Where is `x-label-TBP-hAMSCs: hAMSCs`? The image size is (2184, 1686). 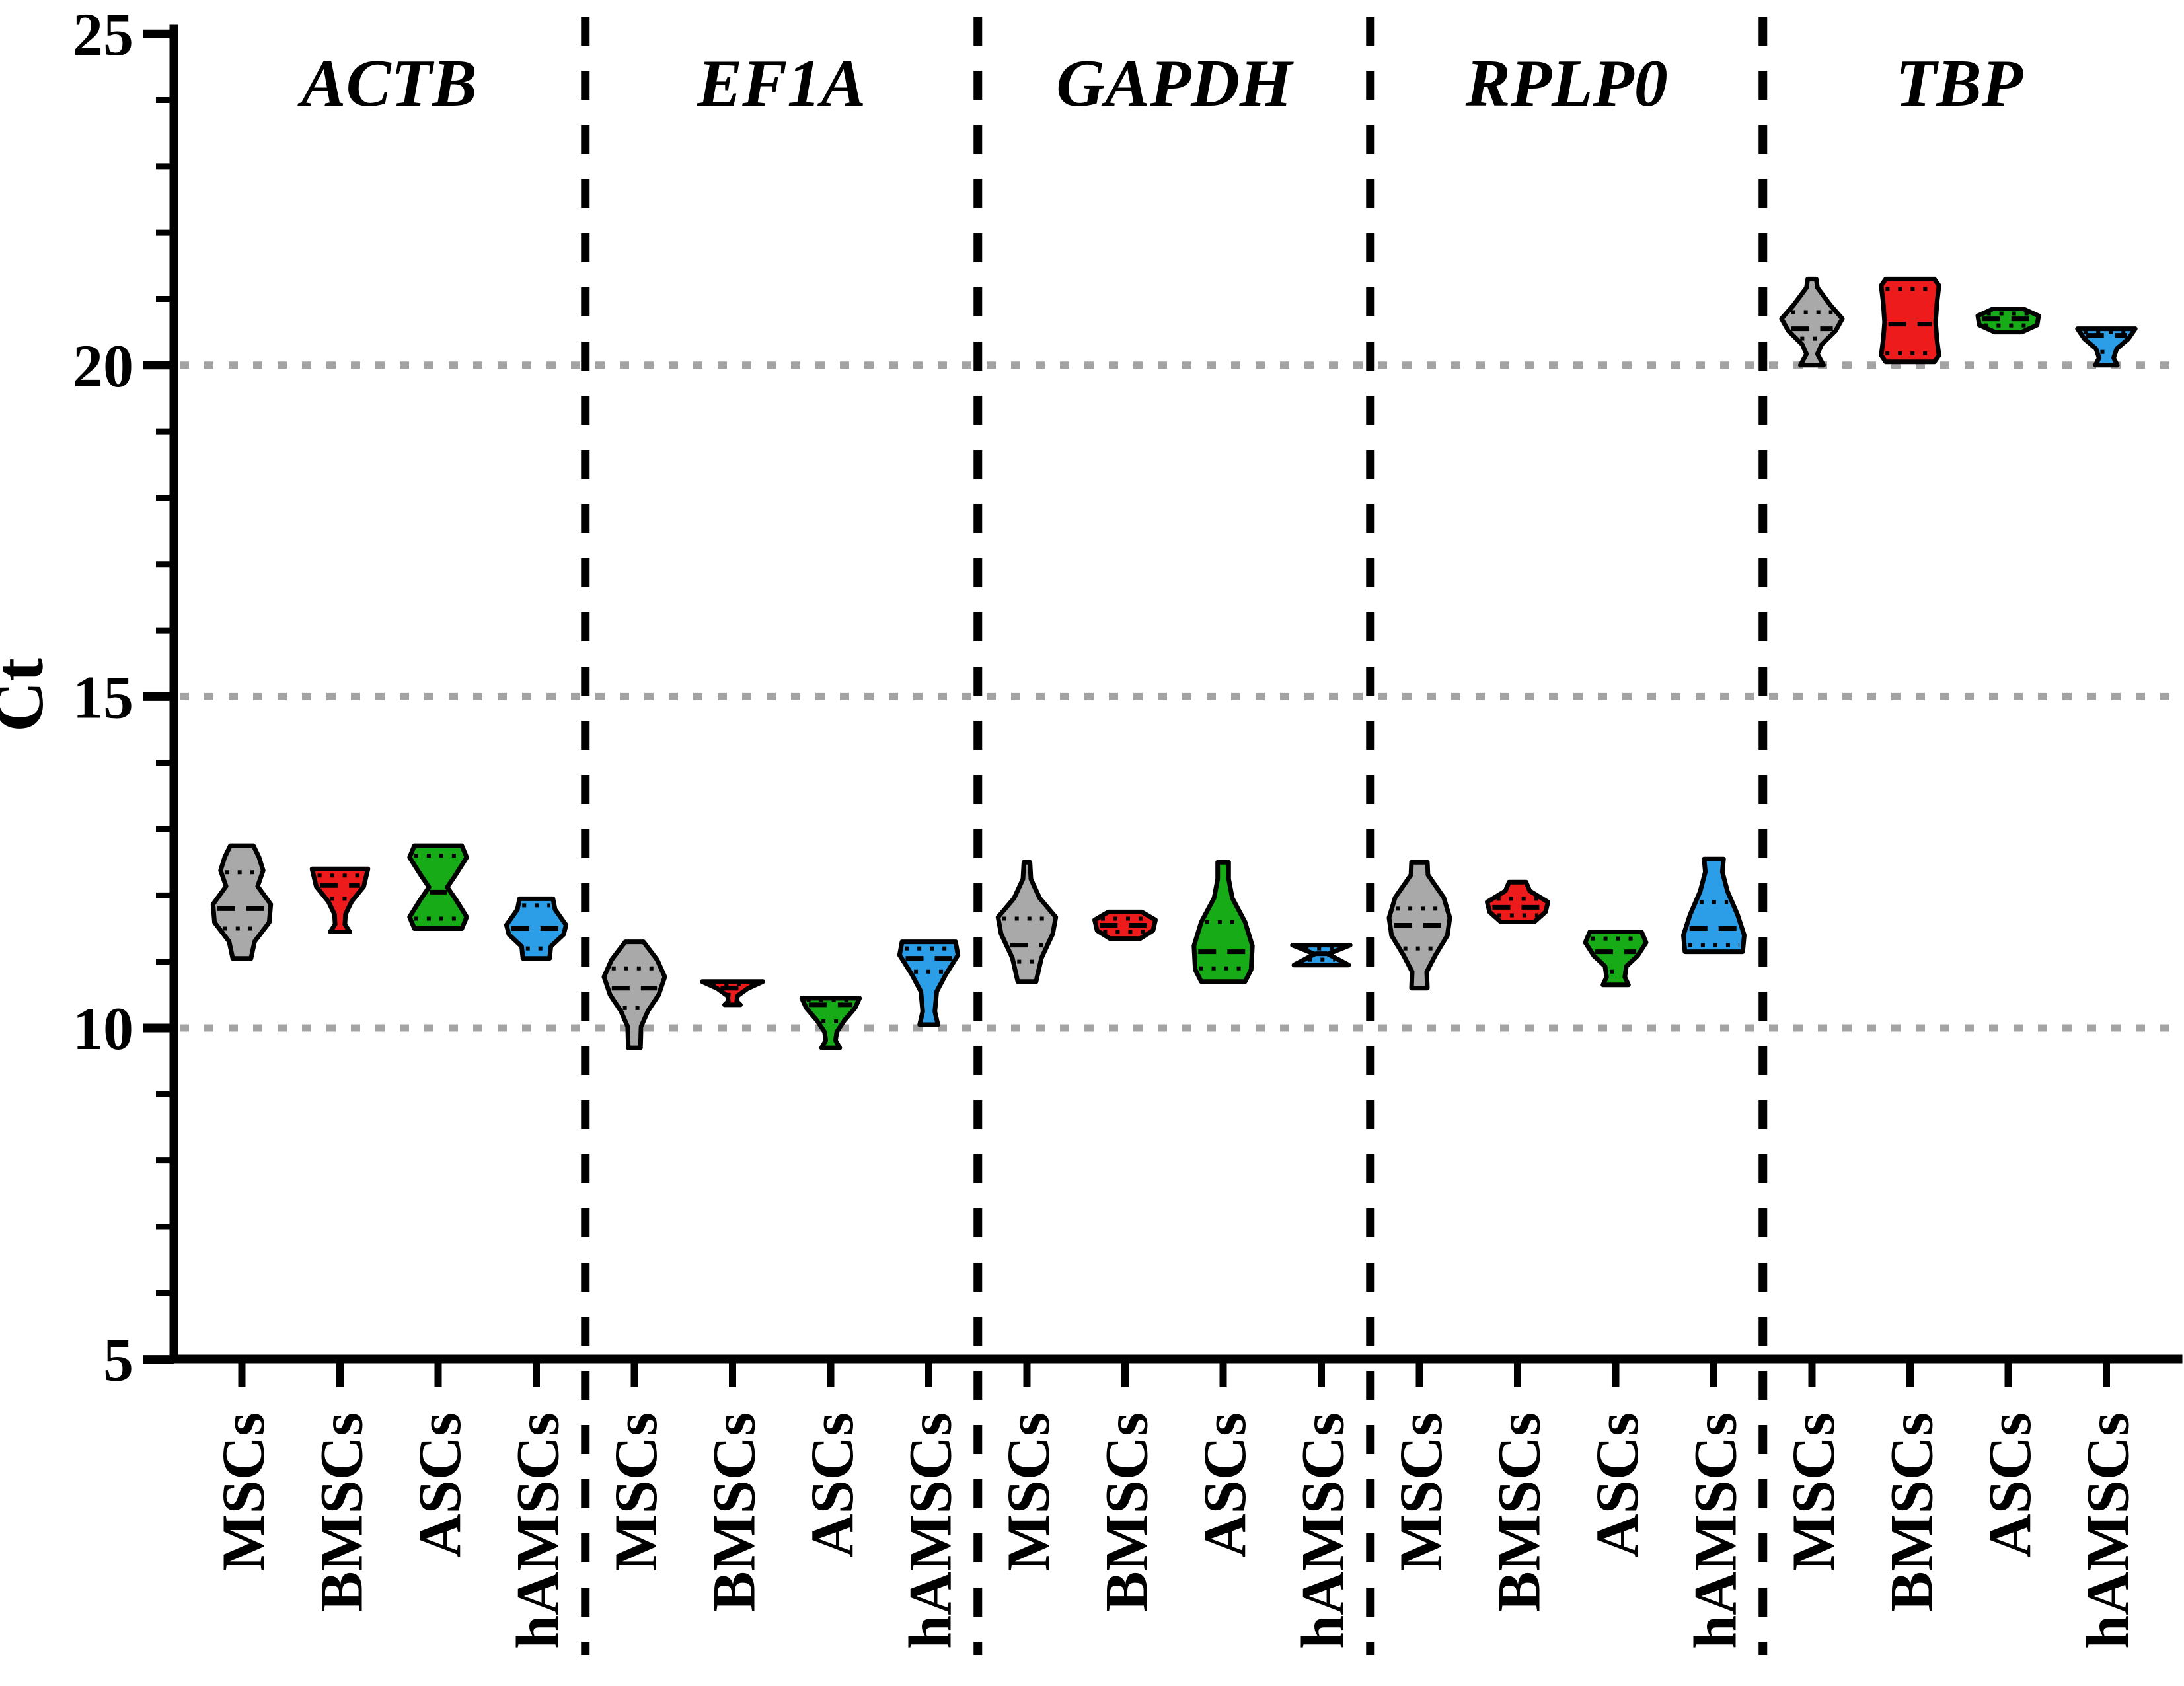 x-label-TBP-hAMSCs: hAMSCs is located at coordinates (2108, 1531).